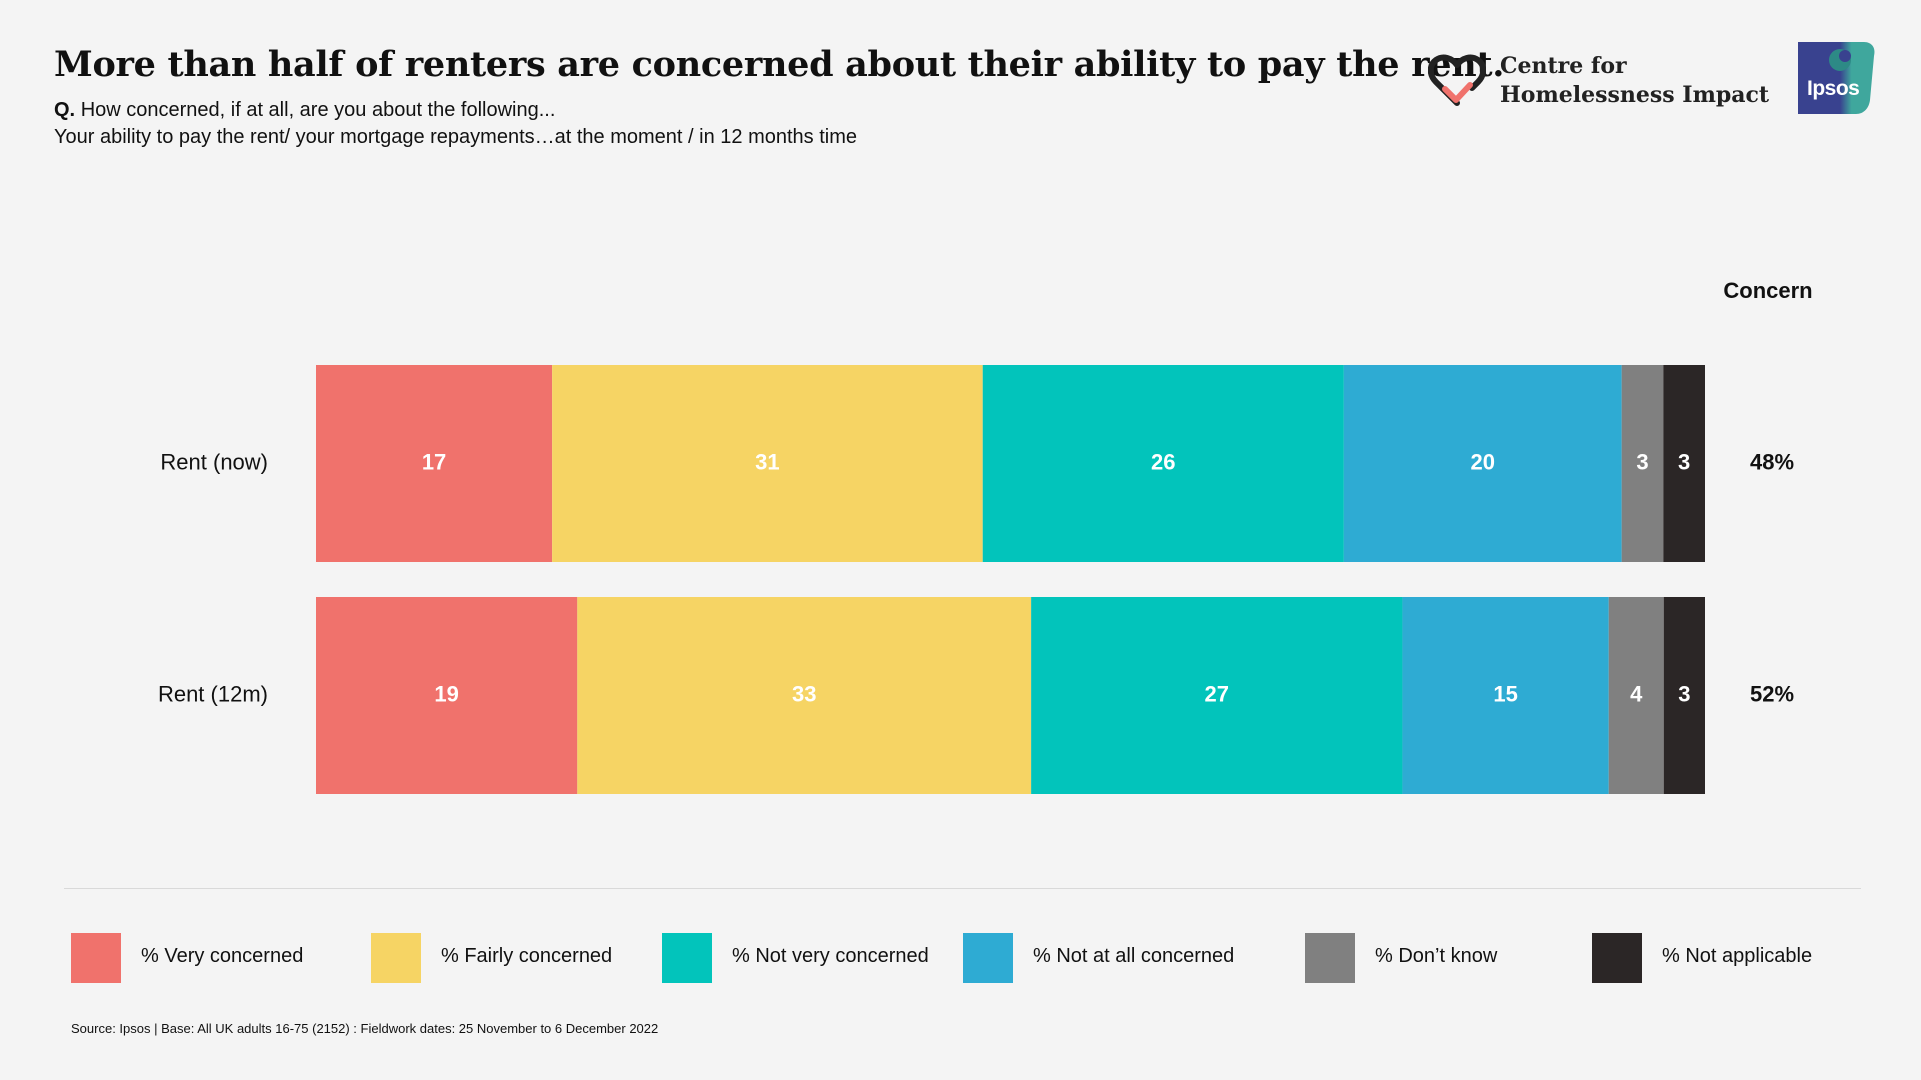 The width and height of the screenshot is (1921, 1080). What do you see at coordinates (1563, 66) in the screenshot?
I see `chi-name-line-1: Centre for` at bounding box center [1563, 66].